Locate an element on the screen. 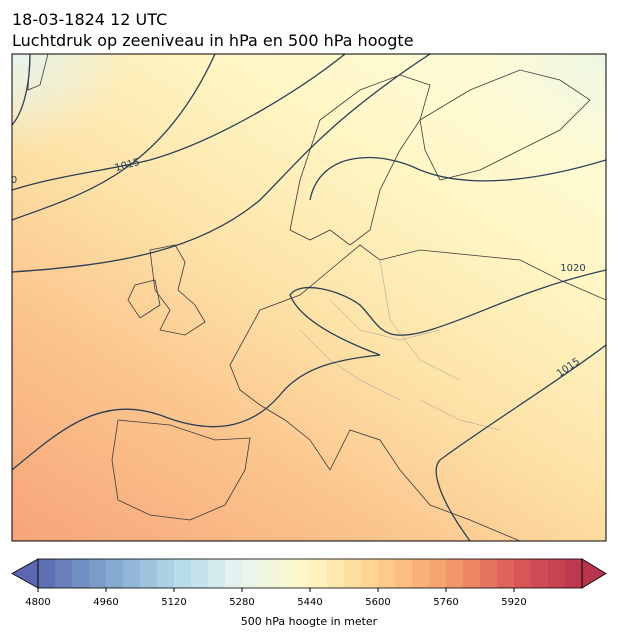 Image resolution: width=618 pixels, height=643 pixels. colorbar-tick-label: 5440 is located at coordinates (309, 602).